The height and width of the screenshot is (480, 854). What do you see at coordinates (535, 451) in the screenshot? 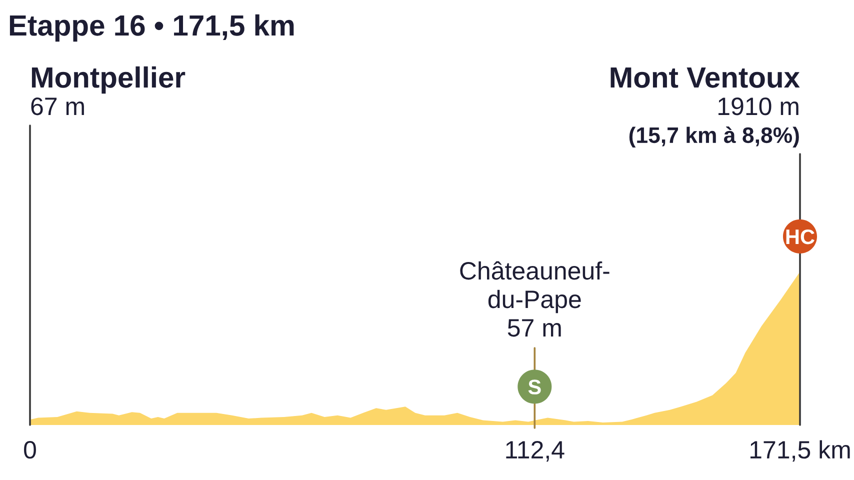
I see `x-tick-label: 112,4` at bounding box center [535, 451].